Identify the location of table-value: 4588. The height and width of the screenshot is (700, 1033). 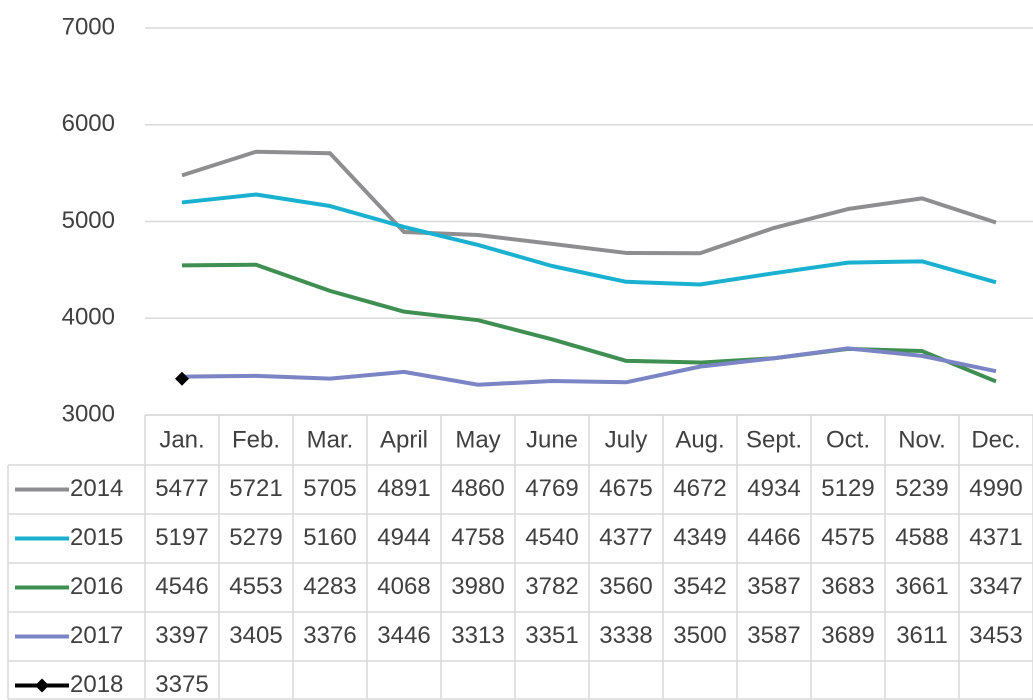
(921, 537).